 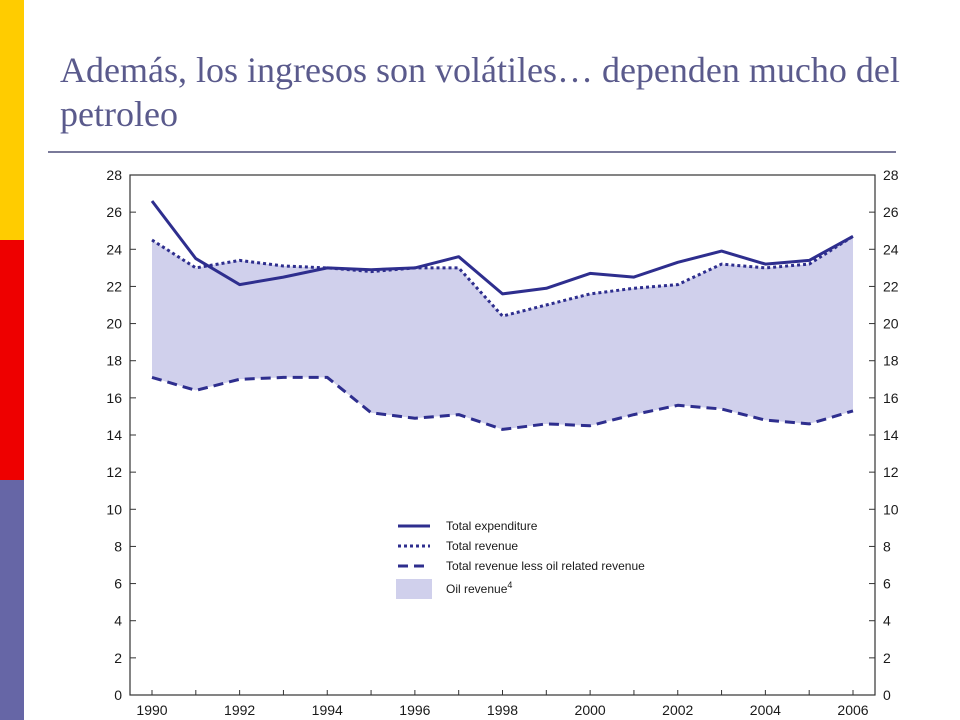 I want to click on accent-stripe-blue, so click(x=12, y=600).